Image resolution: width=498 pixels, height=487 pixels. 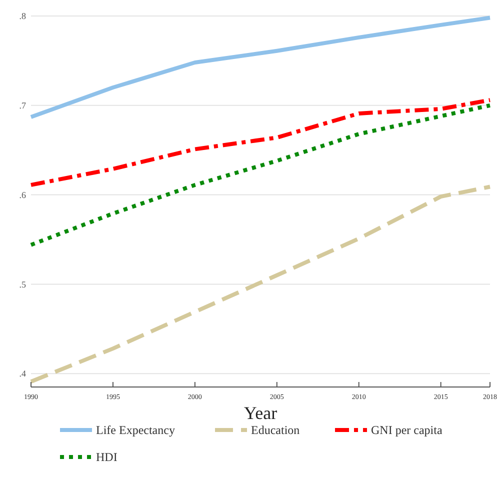 I want to click on y-tick-label: .8, so click(x=22, y=16).